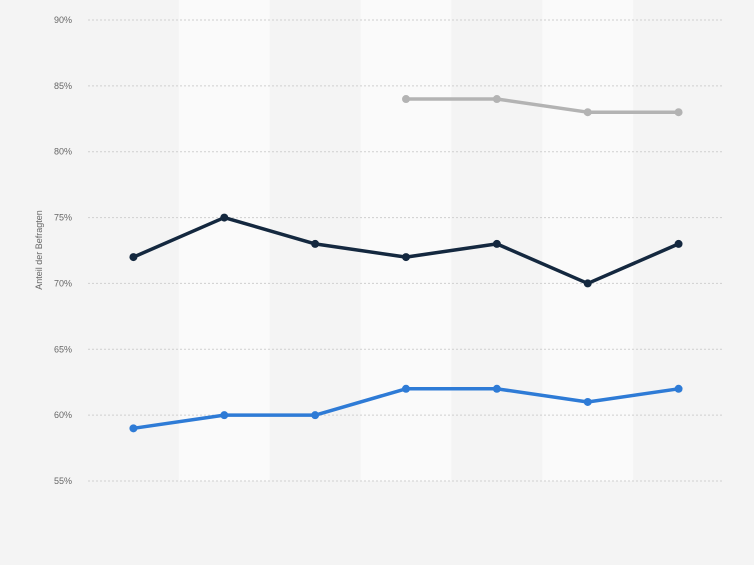 Image resolution: width=754 pixels, height=565 pixels. Describe the element at coordinates (63, 218) in the screenshot. I see `y-tick-label: 75%` at that location.